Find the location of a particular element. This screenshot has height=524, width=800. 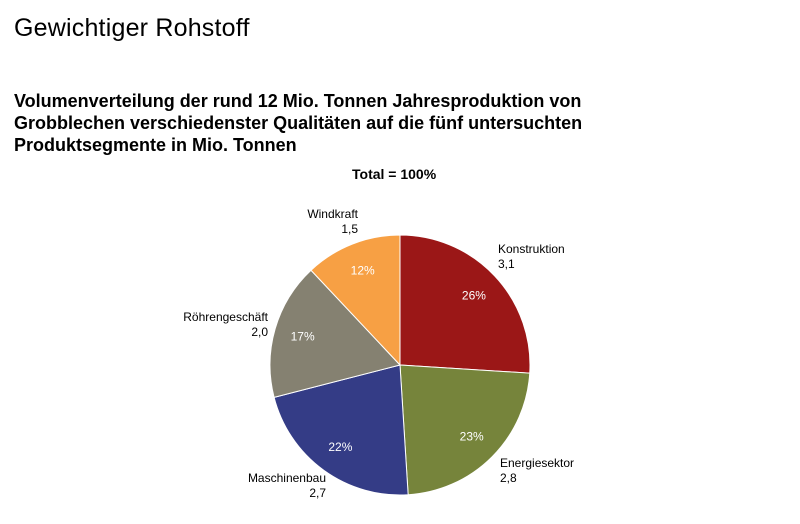

pie-slice-energiesektor is located at coordinates (465, 430).